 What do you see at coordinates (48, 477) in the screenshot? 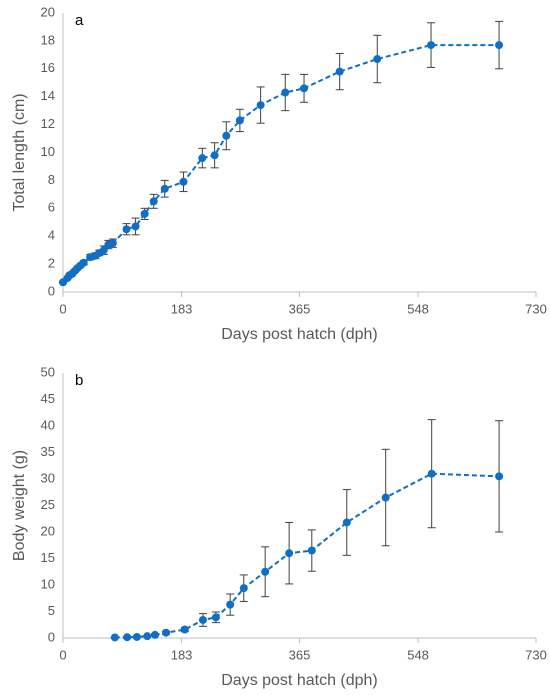
I see `y-tick-label: 30` at bounding box center [48, 477].